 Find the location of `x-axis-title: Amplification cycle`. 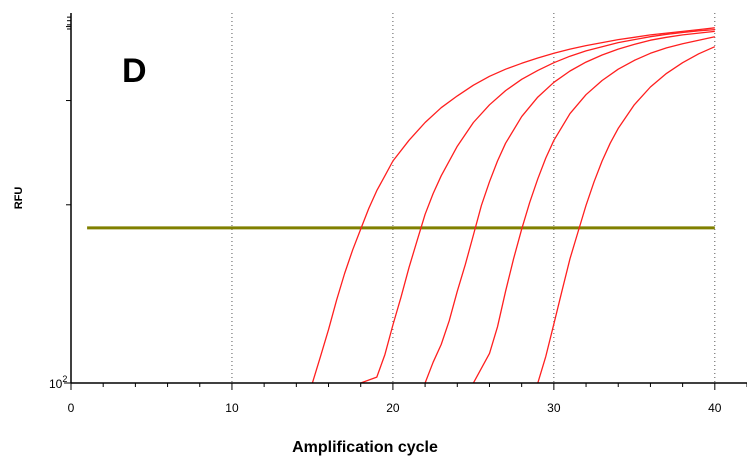

x-axis-title: Amplification cycle is located at coordinates (365, 447).